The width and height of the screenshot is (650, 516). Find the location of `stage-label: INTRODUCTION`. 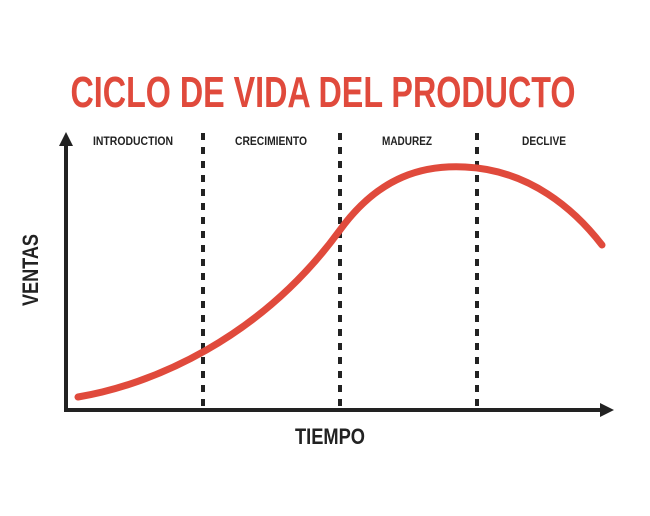

stage-label: INTRODUCTION is located at coordinates (133, 141).